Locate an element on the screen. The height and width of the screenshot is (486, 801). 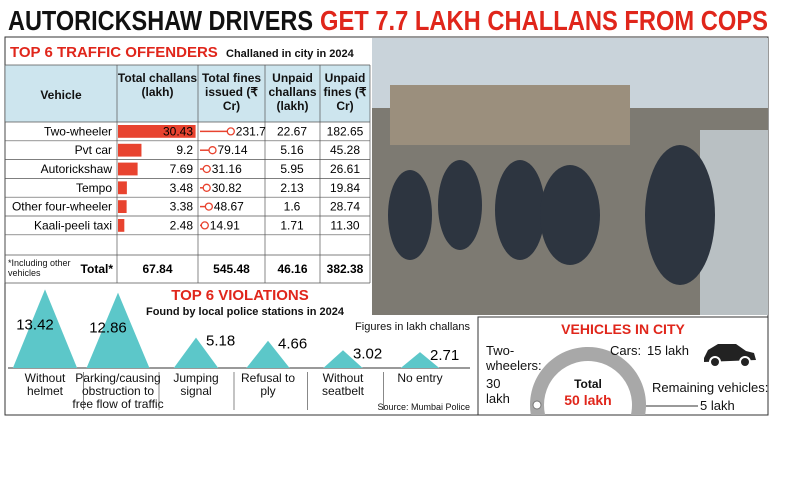
total-value: 46.16 is located at coordinates (292, 269).